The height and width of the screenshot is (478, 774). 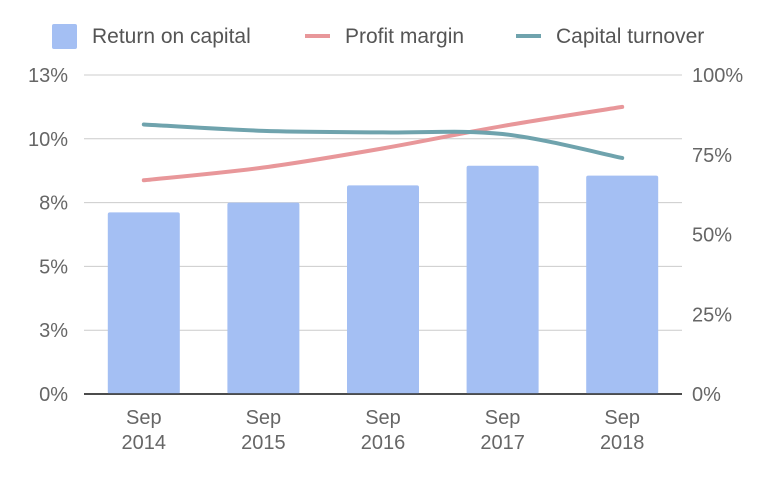 What do you see at coordinates (717, 76) in the screenshot?
I see `right-tick-label: 100%` at bounding box center [717, 76].